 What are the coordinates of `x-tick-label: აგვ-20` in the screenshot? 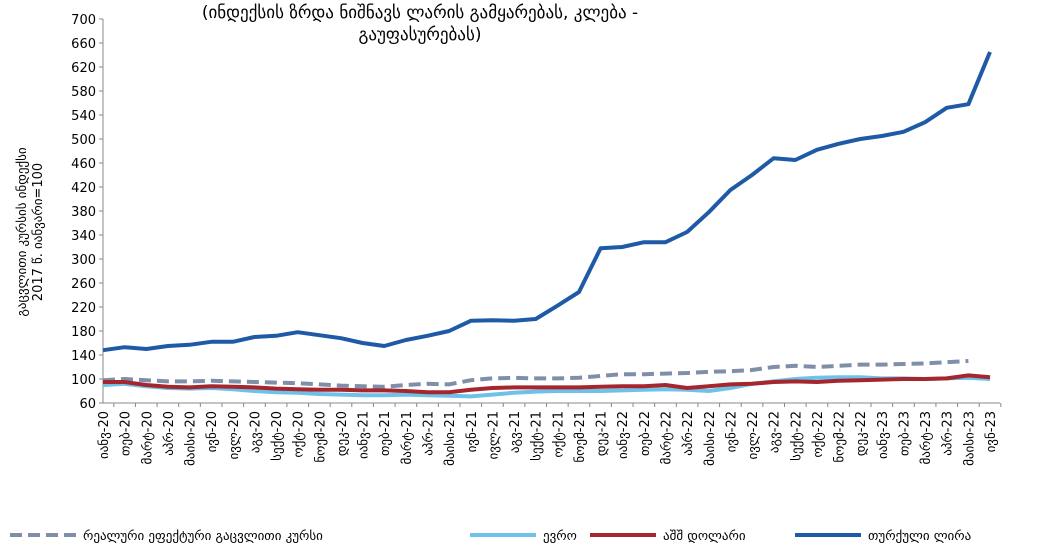 It's located at (255, 432).